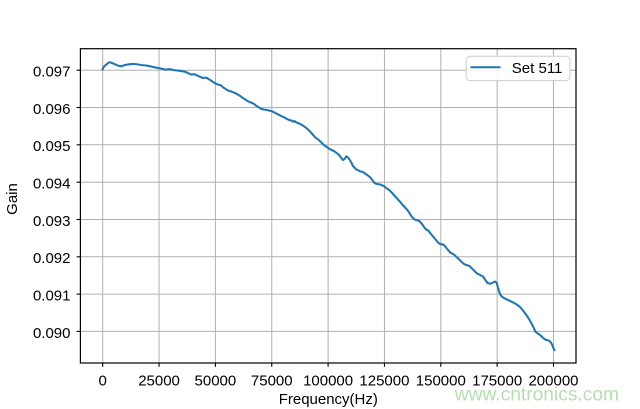 The image size is (640, 409). What do you see at coordinates (497, 381) in the screenshot?
I see `svg-text: 175000` at bounding box center [497, 381].